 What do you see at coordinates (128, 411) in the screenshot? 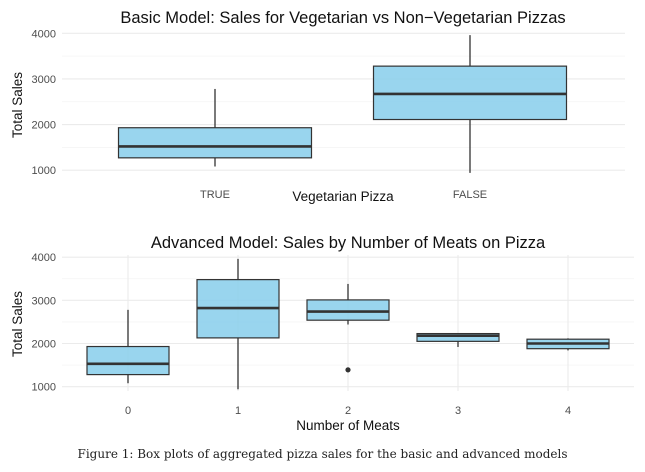
I see `x-tick-label: 0` at bounding box center [128, 411].